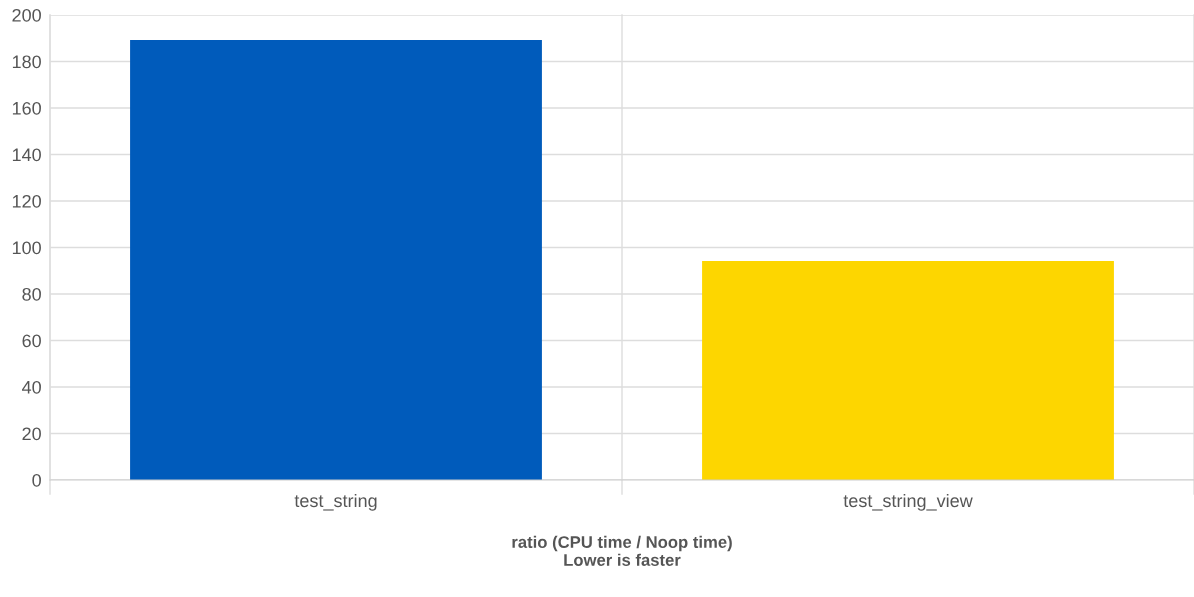  What do you see at coordinates (31, 341) in the screenshot?
I see `y-tick-label: 60` at bounding box center [31, 341].